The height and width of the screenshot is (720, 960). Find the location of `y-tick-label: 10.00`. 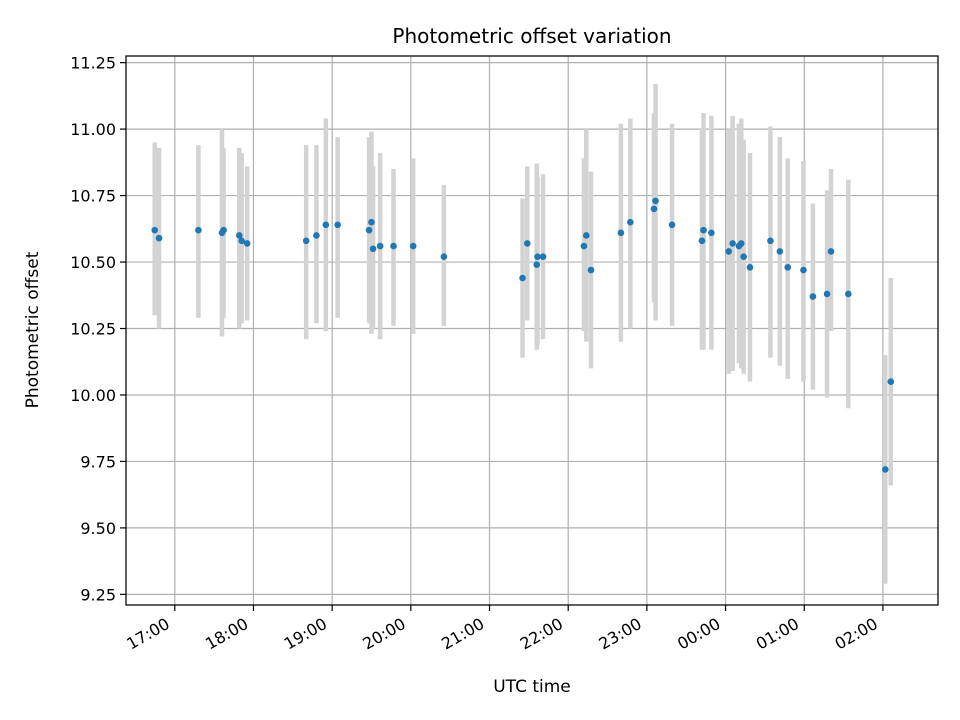

y-tick-label: 10.00 is located at coordinates (93, 395).